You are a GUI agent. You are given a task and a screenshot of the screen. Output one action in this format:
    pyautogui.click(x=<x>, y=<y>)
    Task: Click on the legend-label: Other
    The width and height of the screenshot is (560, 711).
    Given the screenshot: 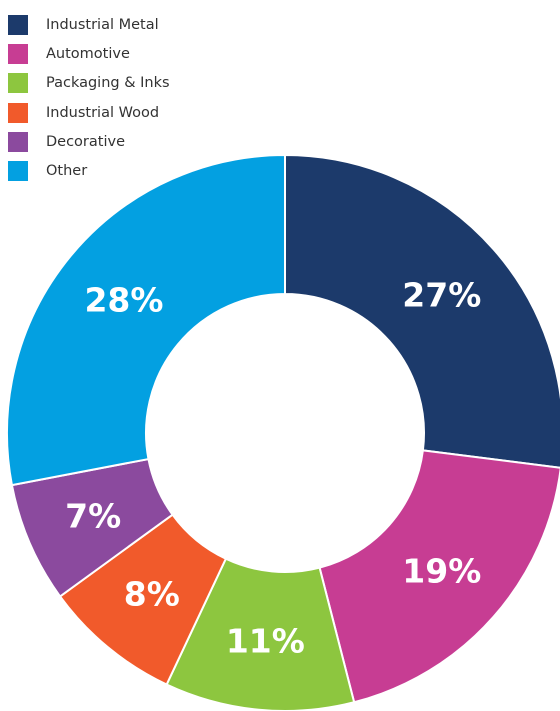 What is the action you would take?
    pyautogui.click(x=67, y=171)
    